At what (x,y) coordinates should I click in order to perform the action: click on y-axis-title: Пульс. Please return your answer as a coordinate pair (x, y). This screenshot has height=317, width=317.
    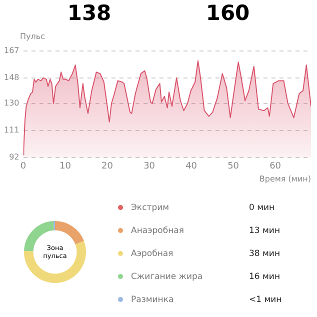
    Looking at the image, I should click on (32, 37).